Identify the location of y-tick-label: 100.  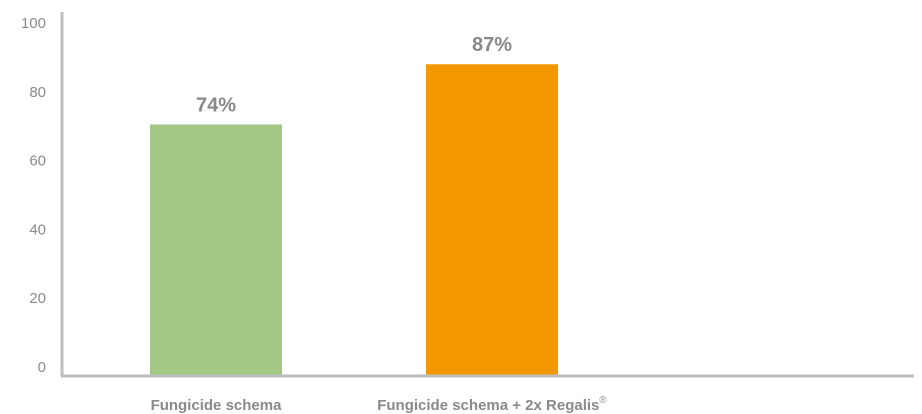
(33, 23).